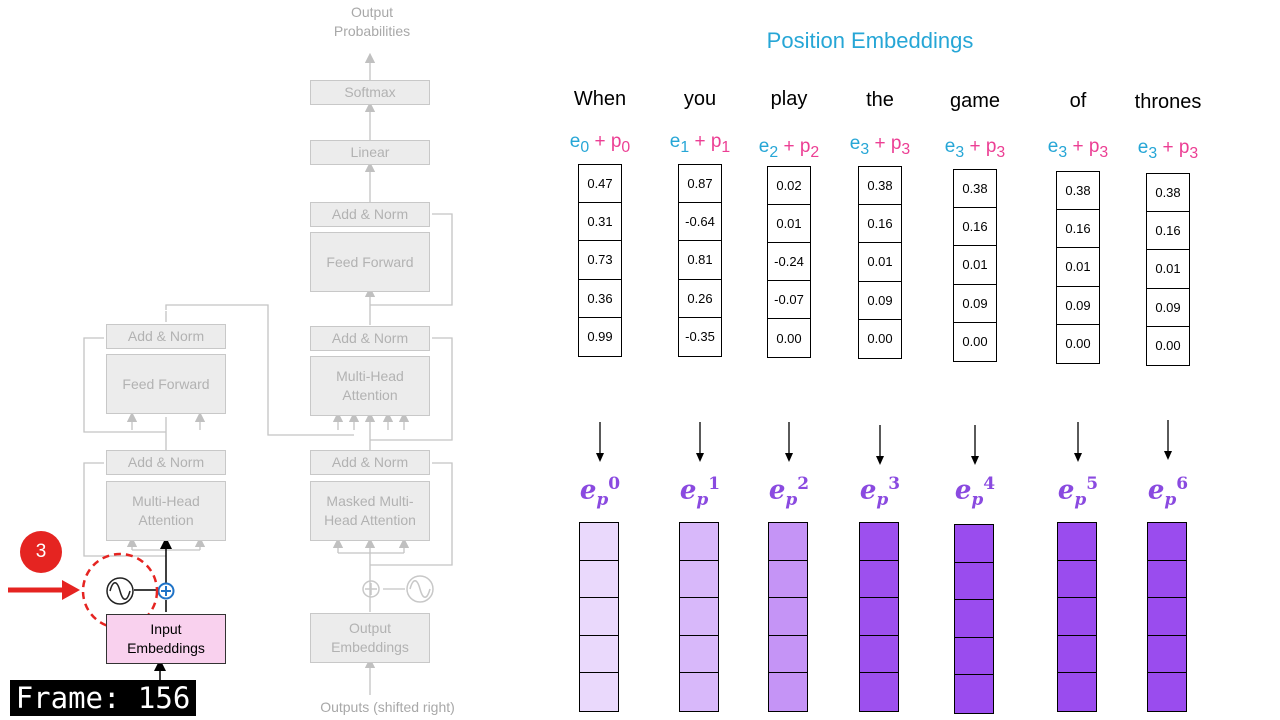 This screenshot has width=1280, height=720. Describe the element at coordinates (880, 492) in the screenshot. I see `position-embedding-label: ep3` at that location.